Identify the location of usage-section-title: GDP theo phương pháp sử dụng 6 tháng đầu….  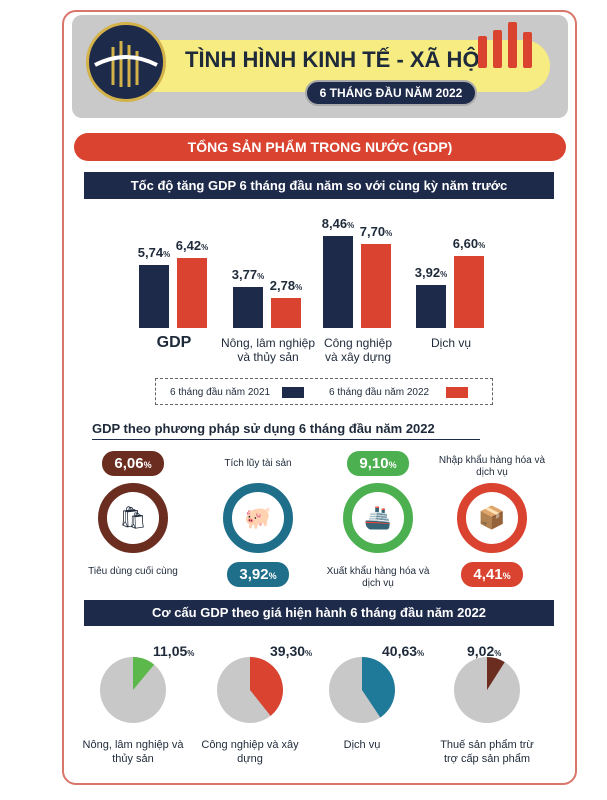
(286, 430).